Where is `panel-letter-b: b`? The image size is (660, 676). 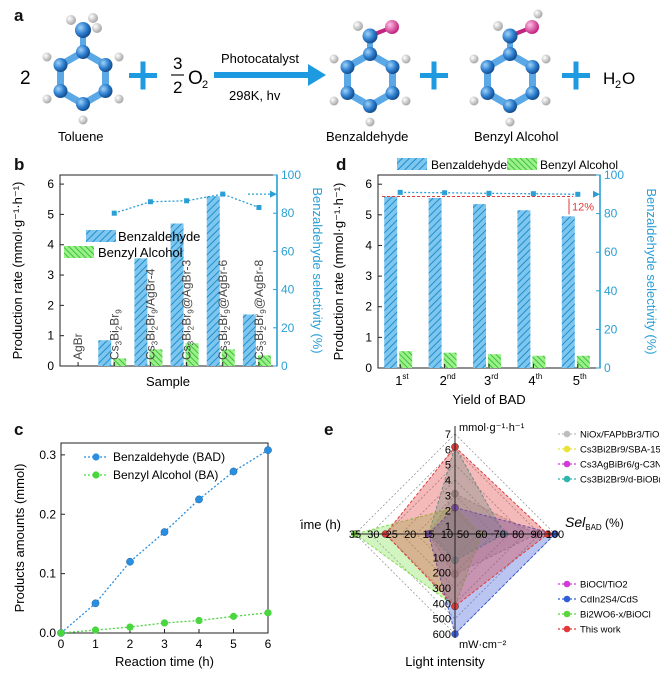 panel-letter-b: b is located at coordinates (19, 164).